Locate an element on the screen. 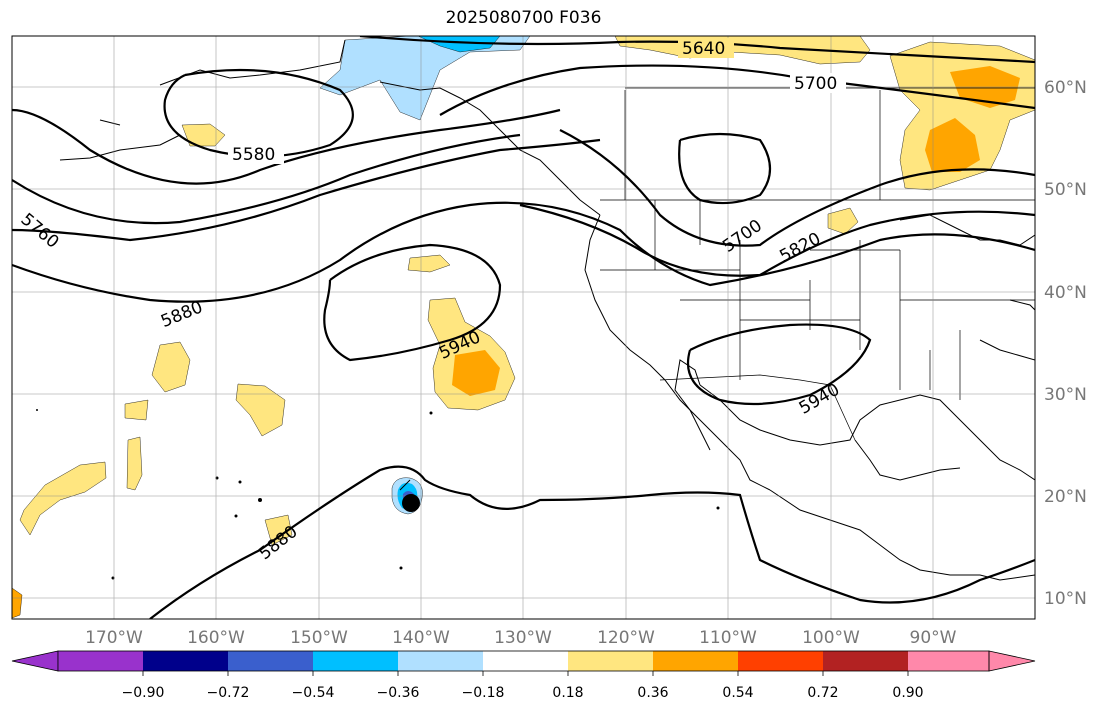 This screenshot has width=1105, height=712. lon-label: 160°W is located at coordinates (216, 638).